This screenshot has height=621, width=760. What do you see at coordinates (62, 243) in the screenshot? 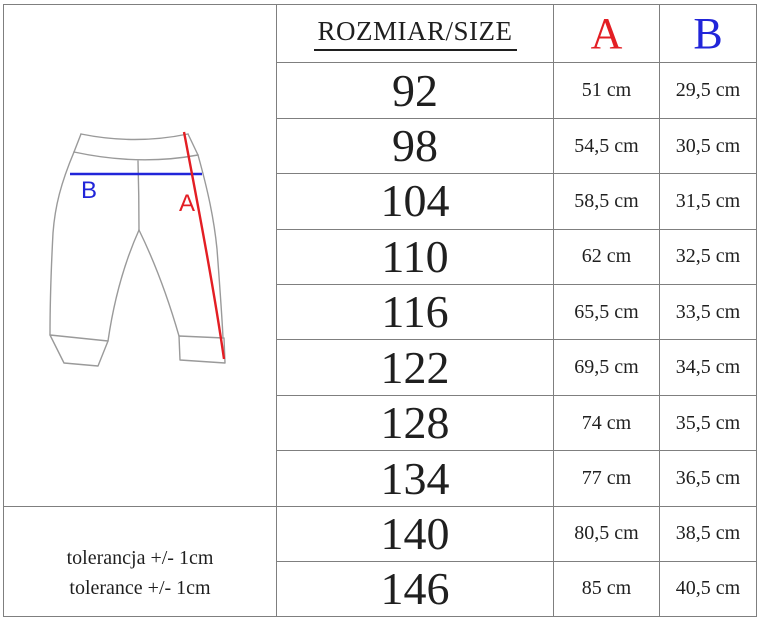
I see `pants-left-outseam` at bounding box center [62, 243].